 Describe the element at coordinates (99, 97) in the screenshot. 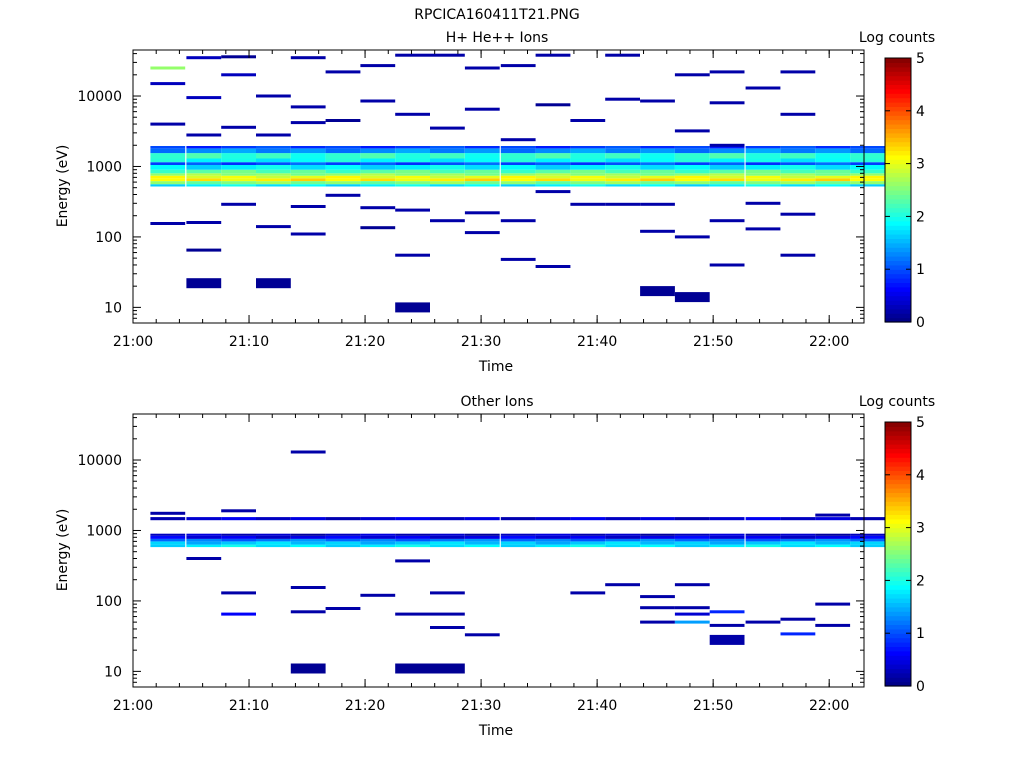

I see `y-tick-label: 10000` at that location.